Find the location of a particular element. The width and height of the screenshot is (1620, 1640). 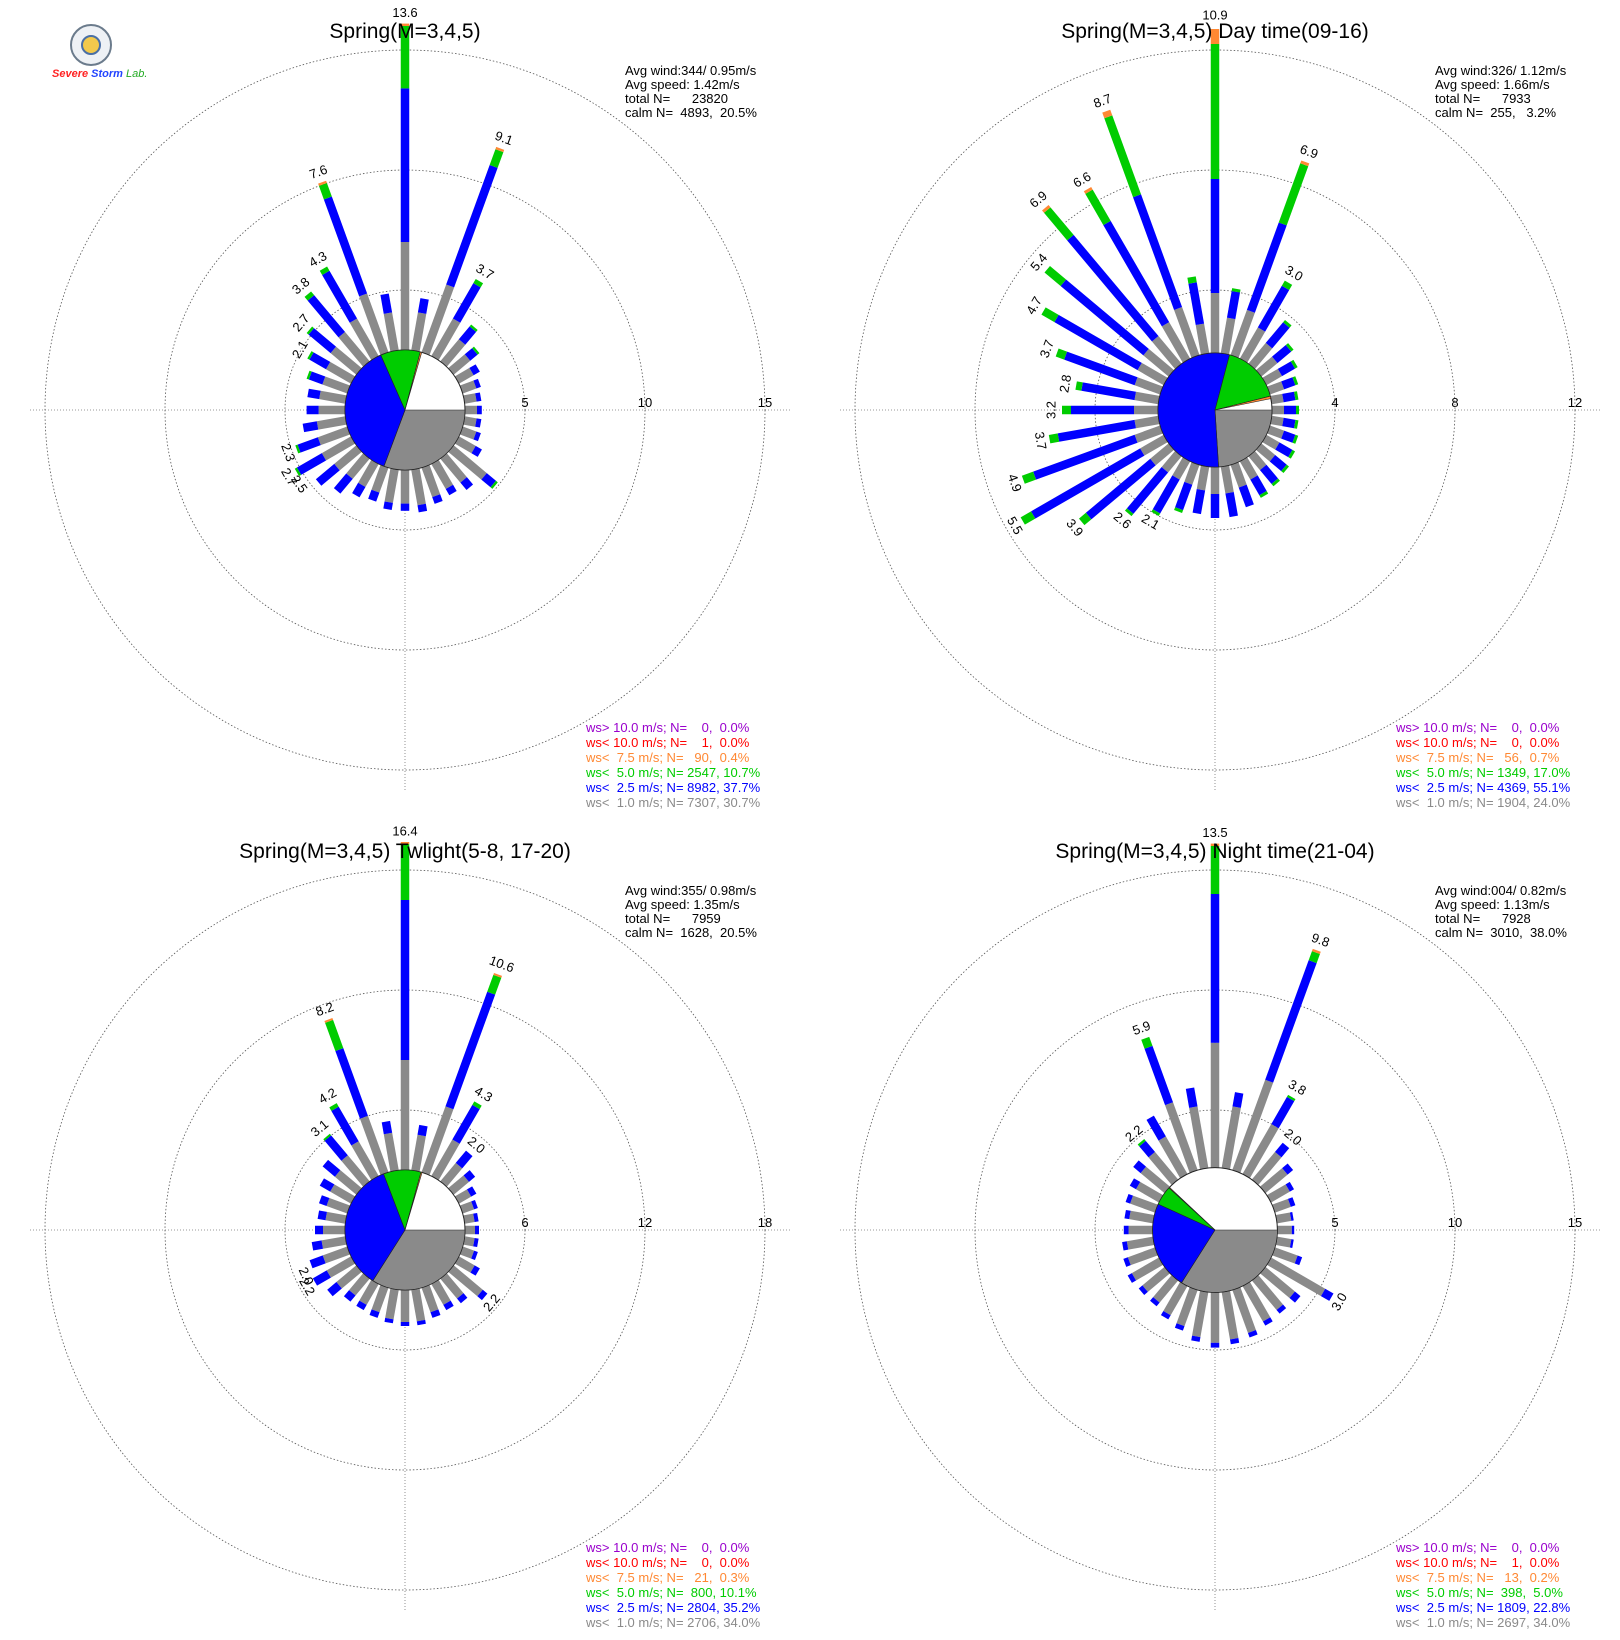

legend-entry: ws< 7.5 m/s; N= 90, 0.4% is located at coordinates (668, 757).